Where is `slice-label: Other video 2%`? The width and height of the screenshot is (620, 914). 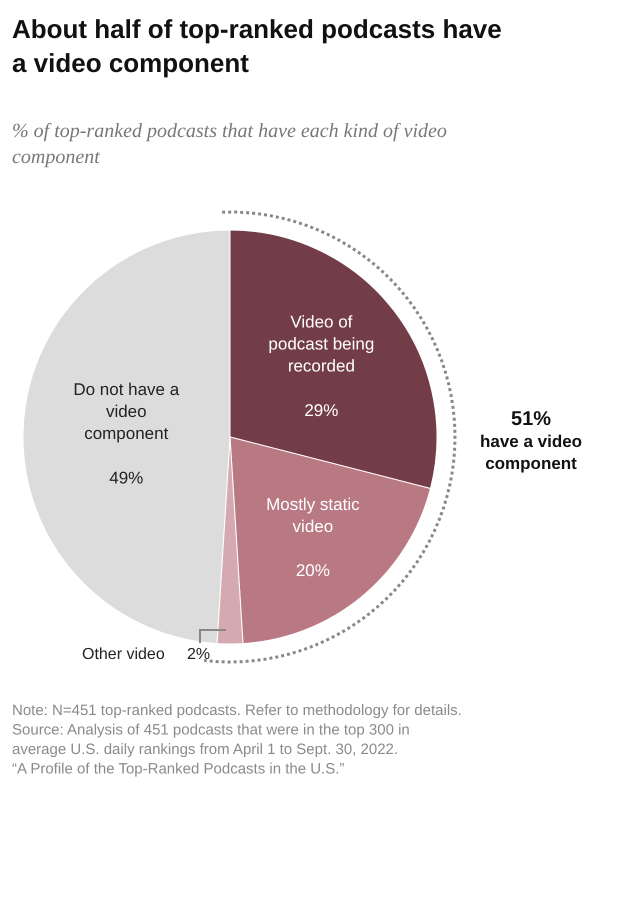 slice-label: Other video 2% is located at coordinates (146, 654).